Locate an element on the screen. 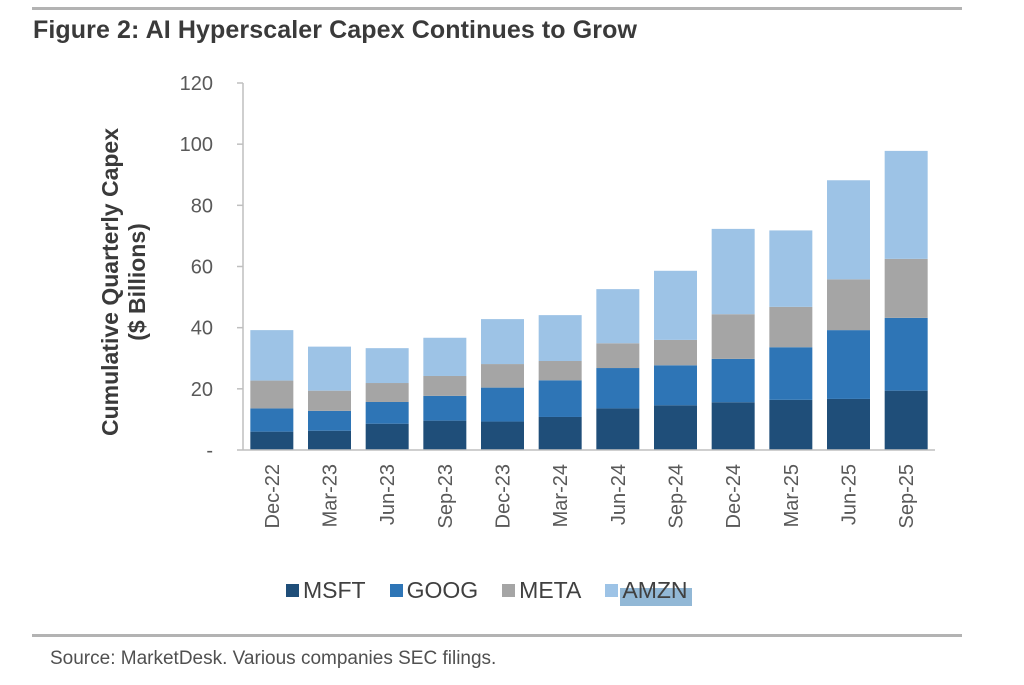 This screenshot has width=1024, height=685. y-tick-label: 60 is located at coordinates (202, 268).